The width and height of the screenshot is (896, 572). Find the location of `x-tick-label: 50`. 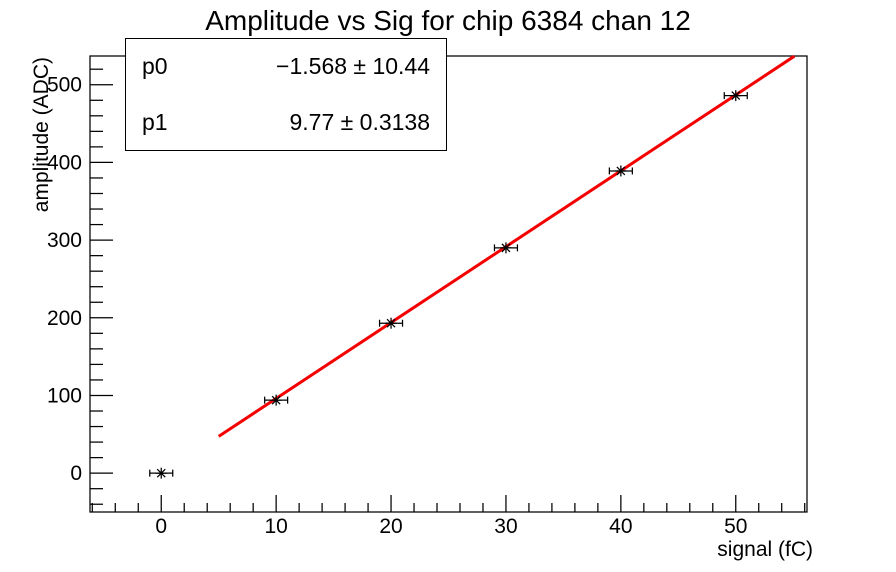

x-tick-label: 50 is located at coordinates (735, 526).